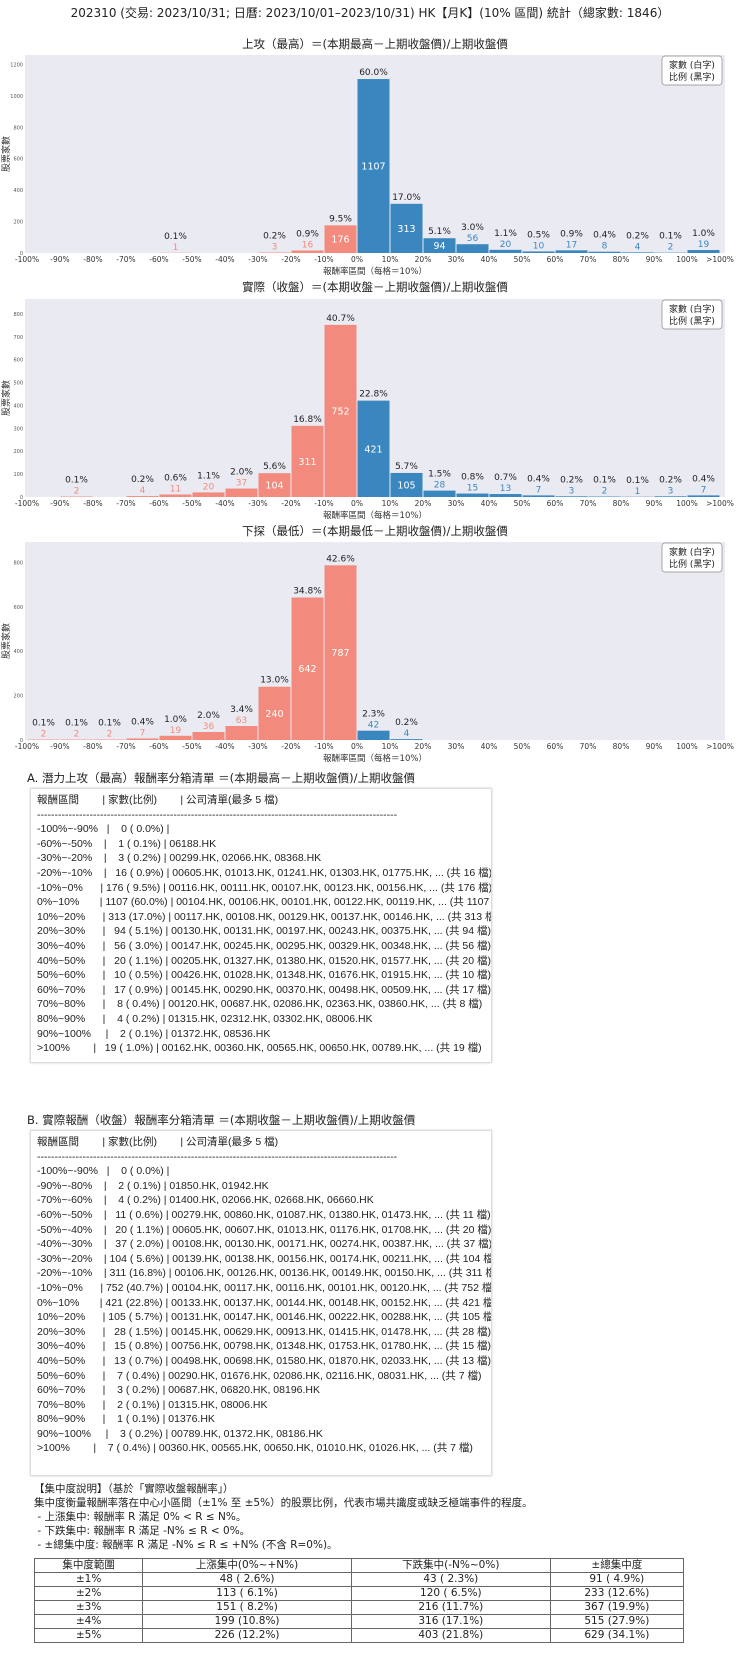 The height and width of the screenshot is (1660, 740). I want to click on table-cell: 43 ( 2.3%), so click(450, 1579).